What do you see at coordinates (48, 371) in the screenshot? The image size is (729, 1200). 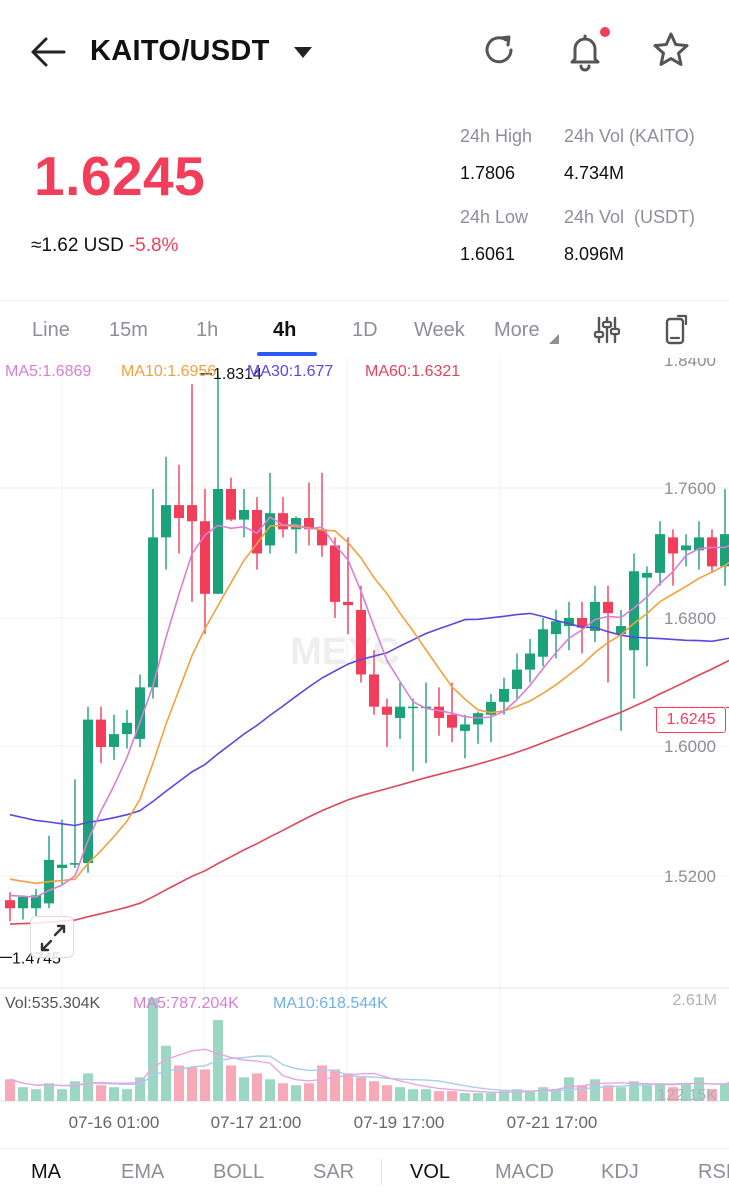 I see `ma5-legend: MA5:1.6869` at bounding box center [48, 371].